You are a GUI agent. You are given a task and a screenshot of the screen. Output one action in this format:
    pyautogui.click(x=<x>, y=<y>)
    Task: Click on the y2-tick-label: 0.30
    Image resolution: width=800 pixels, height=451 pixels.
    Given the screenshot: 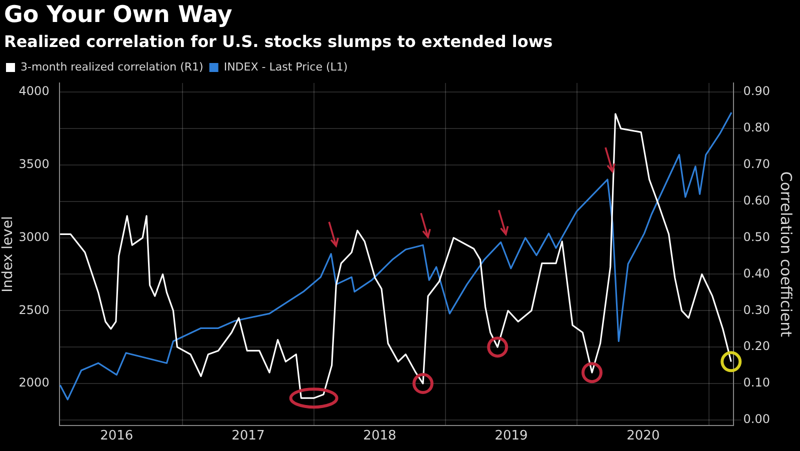 What is the action you would take?
    pyautogui.click(x=756, y=309)
    